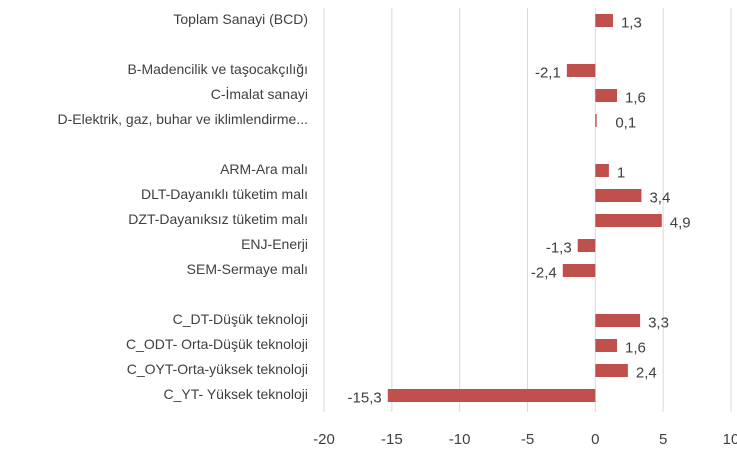 The height and width of the screenshot is (459, 737). I want to click on x-tick-label: 5, so click(663, 439).